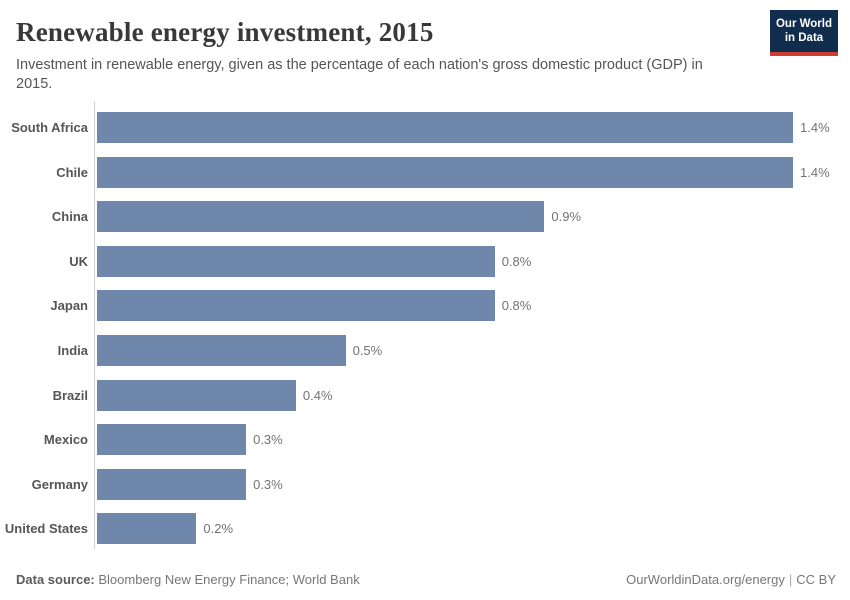 This screenshot has height=600, width=850. Describe the element at coordinates (227, 579) in the screenshot. I see `data-source-text: Bloomberg New Energy Finance; World Bank` at that location.